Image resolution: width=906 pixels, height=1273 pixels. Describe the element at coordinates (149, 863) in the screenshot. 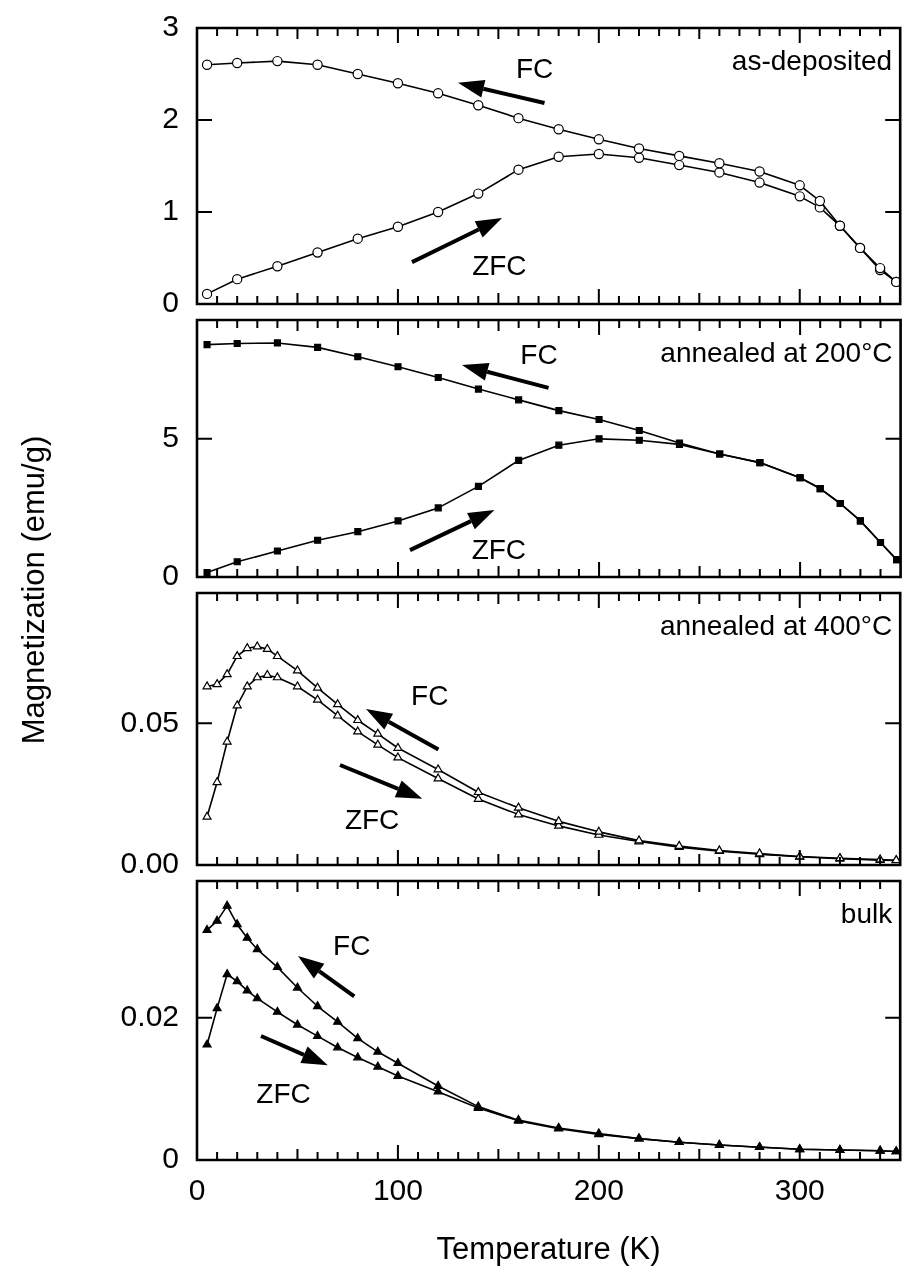

I see `y-tick-label: 0.00` at that location.